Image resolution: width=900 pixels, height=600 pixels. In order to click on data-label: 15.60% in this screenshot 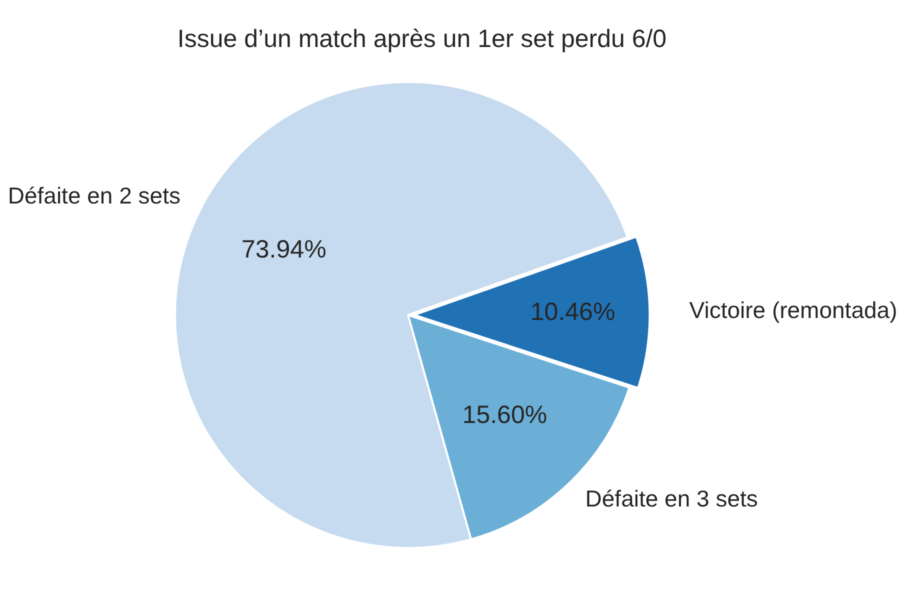, I will do `click(505, 414)`.